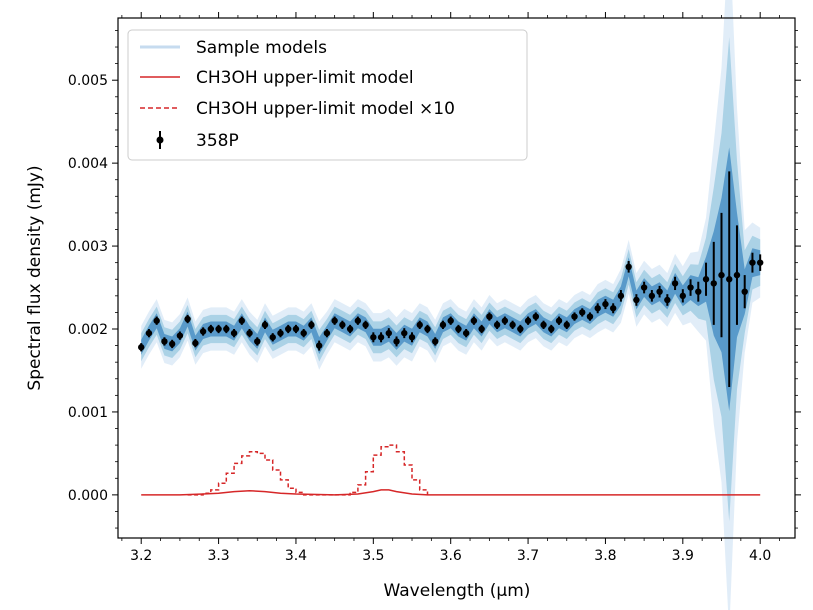 This screenshot has width=813, height=610. What do you see at coordinates (451, 556) in the screenshot?
I see `x-tick-label: 3.6` at bounding box center [451, 556].